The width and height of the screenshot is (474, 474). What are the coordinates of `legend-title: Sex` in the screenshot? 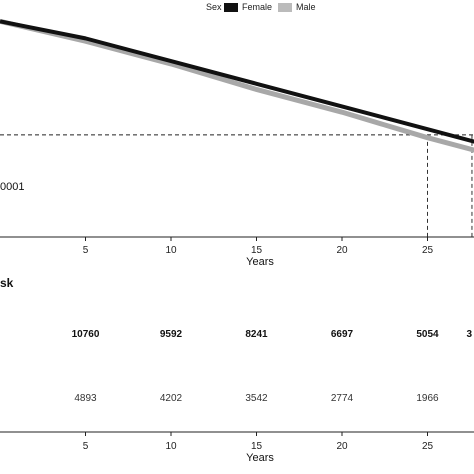 It's located at (214, 7).